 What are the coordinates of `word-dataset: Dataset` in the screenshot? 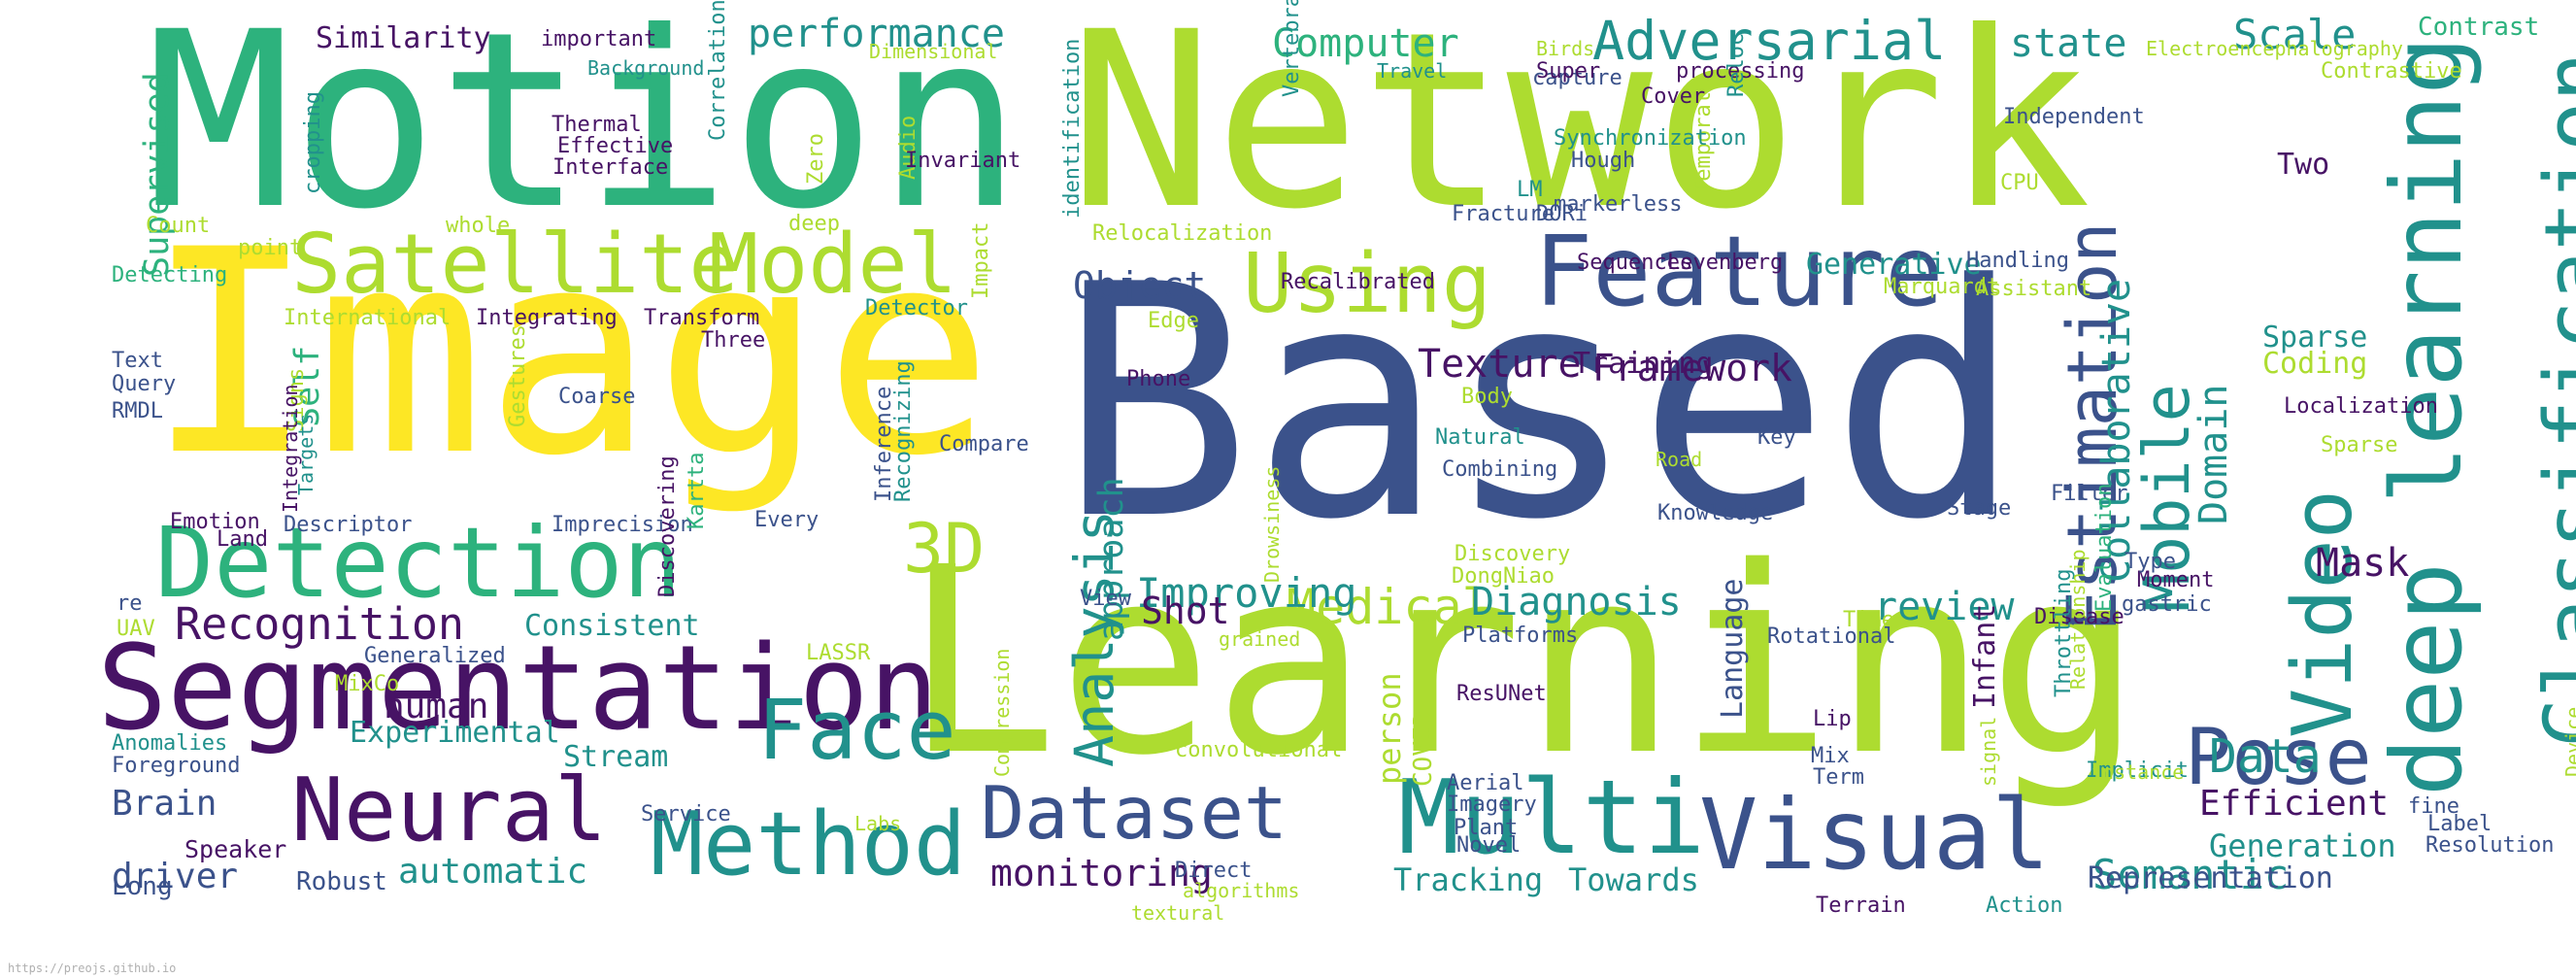 It's located at (1134, 813).